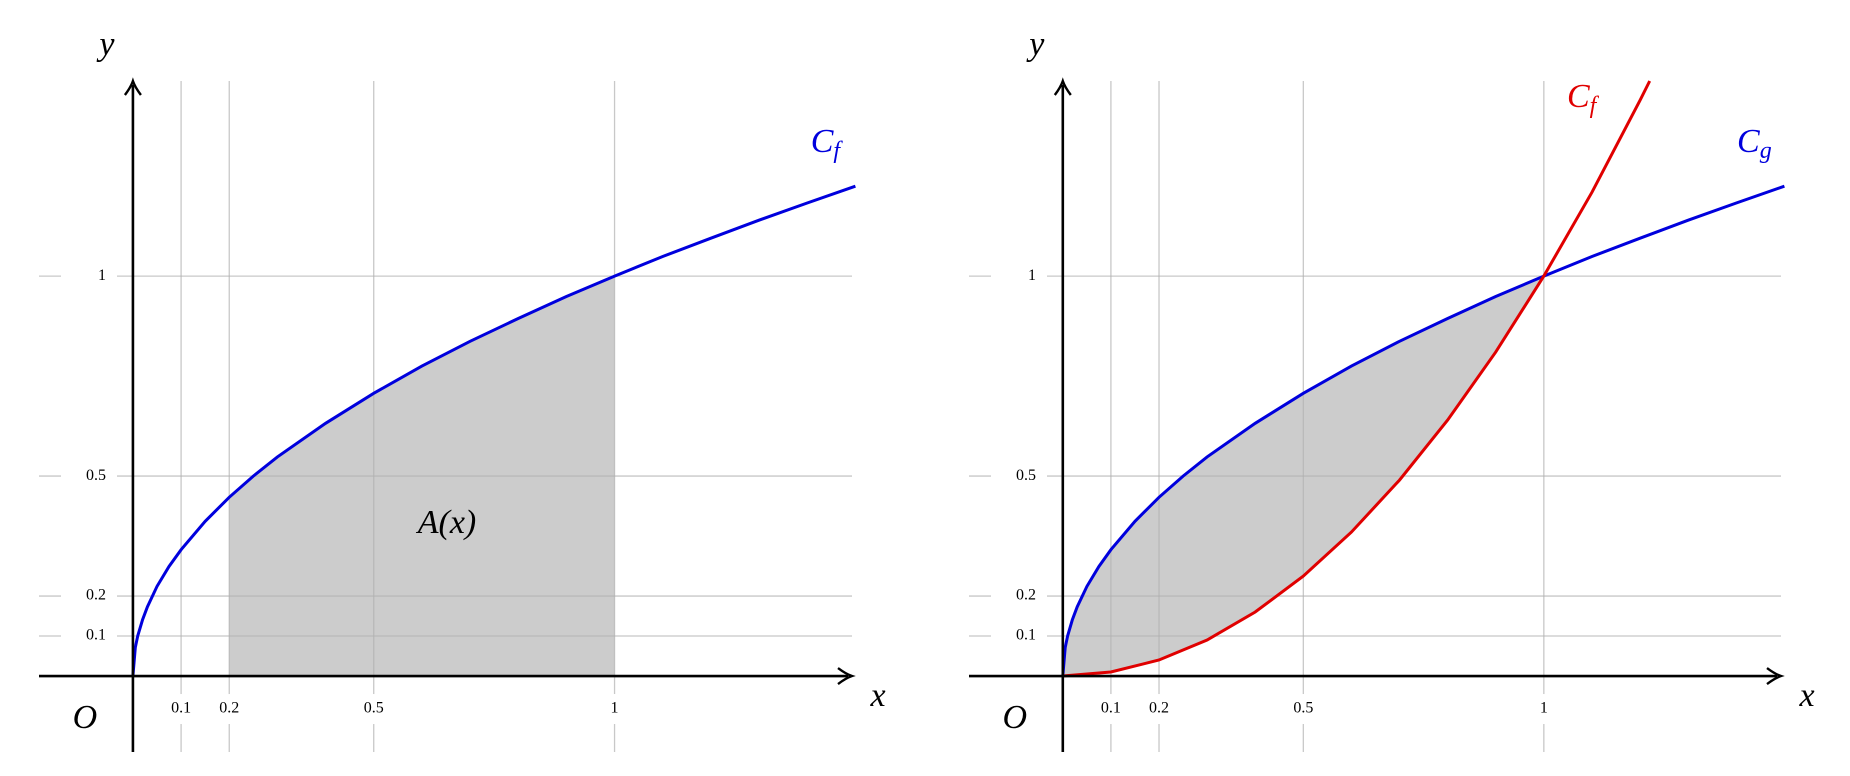 Image resolution: width=1850 pixels, height=776 pixels. What do you see at coordinates (446, 522) in the screenshot?
I see `area-annotation: A(x)` at bounding box center [446, 522].